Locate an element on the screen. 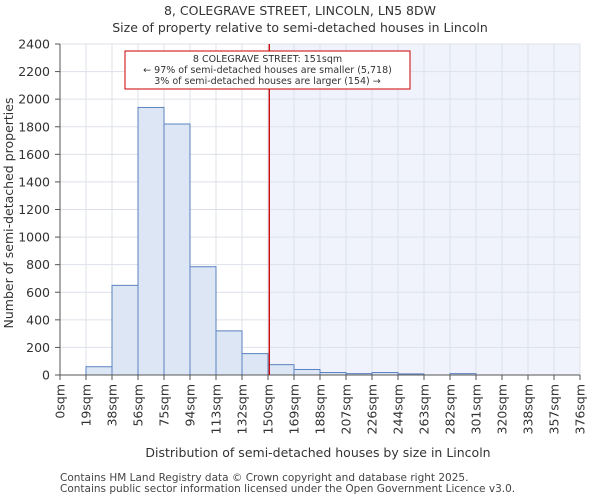 Image resolution: width=600 pixels, height=500 pixels. y-tick-label: 400 is located at coordinates (38, 319).